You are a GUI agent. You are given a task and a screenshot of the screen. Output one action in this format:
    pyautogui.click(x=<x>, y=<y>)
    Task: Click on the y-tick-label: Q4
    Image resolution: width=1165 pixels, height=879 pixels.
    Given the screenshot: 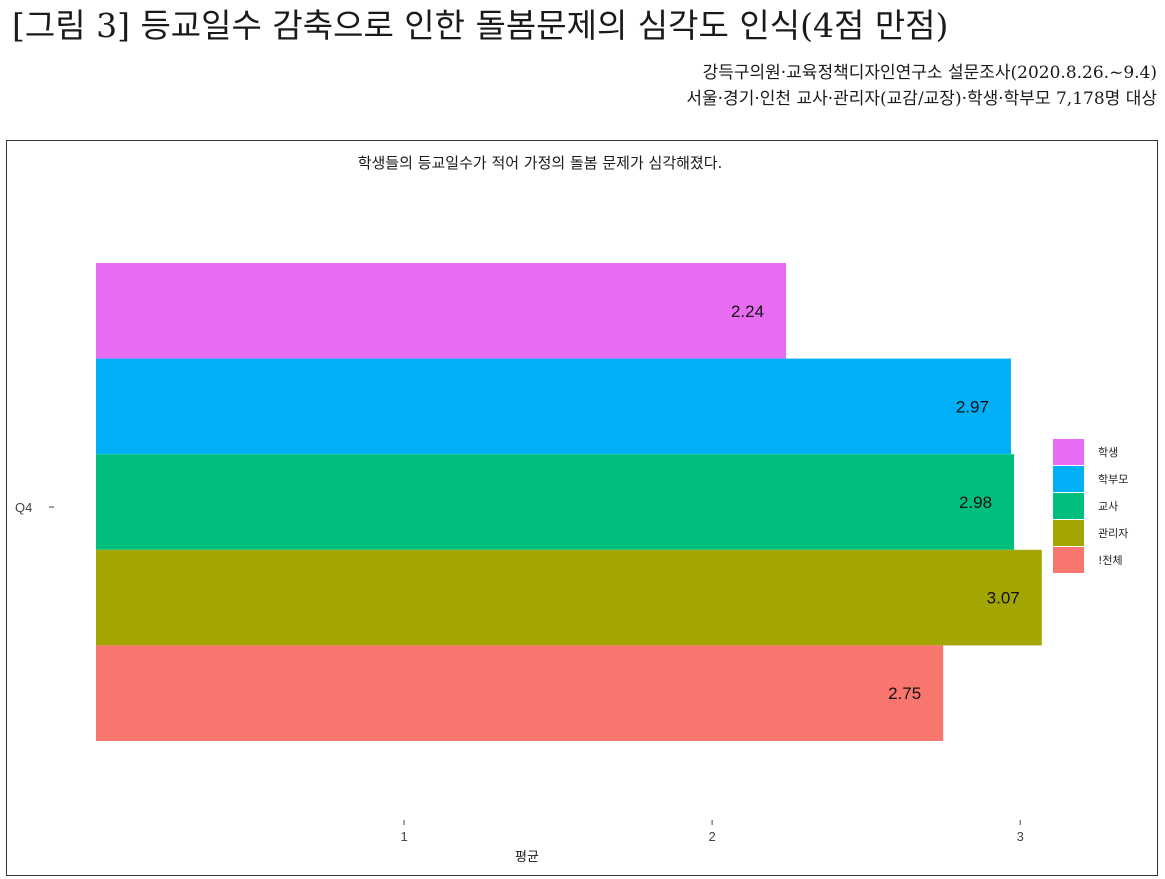 What is the action you would take?
    pyautogui.click(x=23, y=507)
    